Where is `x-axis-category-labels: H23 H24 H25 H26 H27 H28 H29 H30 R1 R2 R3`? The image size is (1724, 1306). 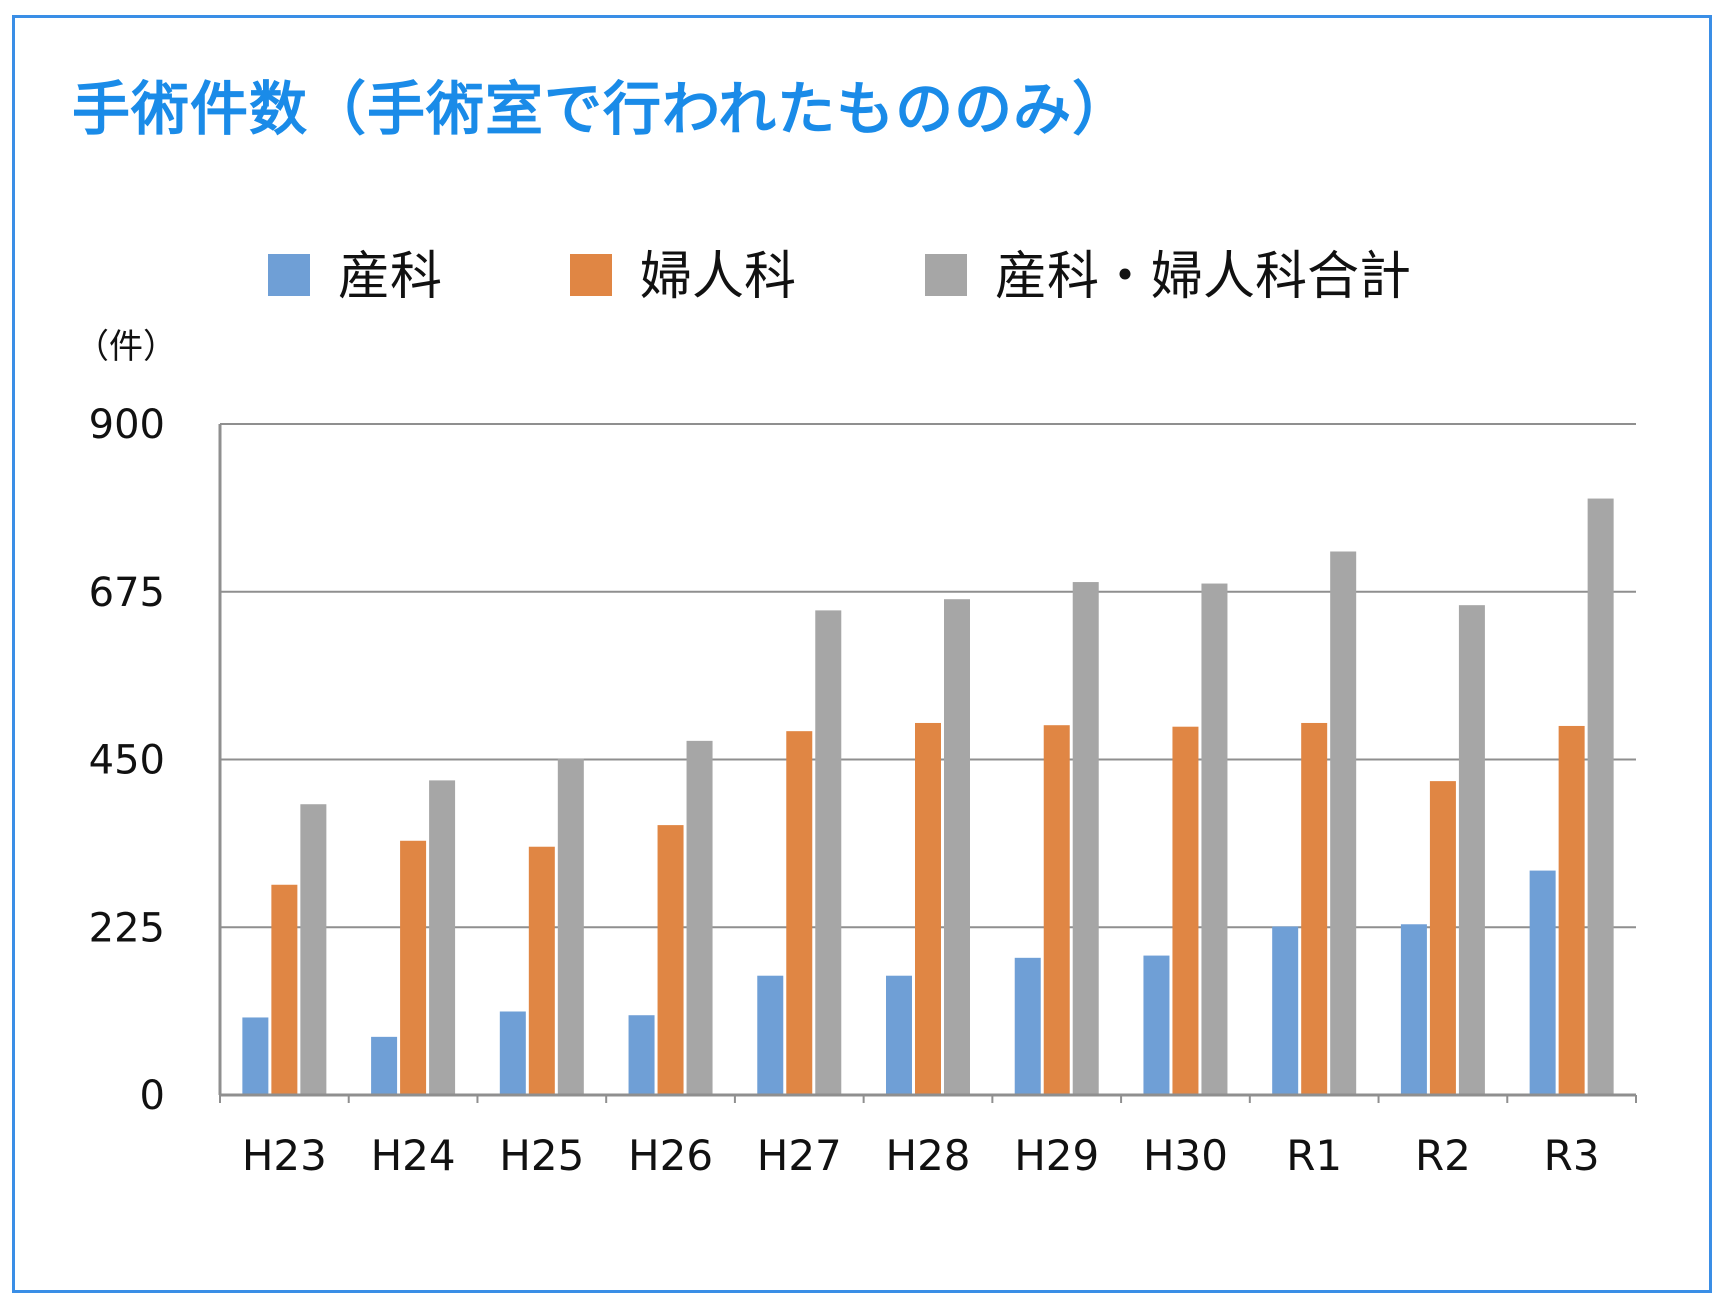
x-axis-category-labels: H23 H24 H25 H26 H27 H28 H29 H30 R1 R2 R3 is located at coordinates (921, 1155).